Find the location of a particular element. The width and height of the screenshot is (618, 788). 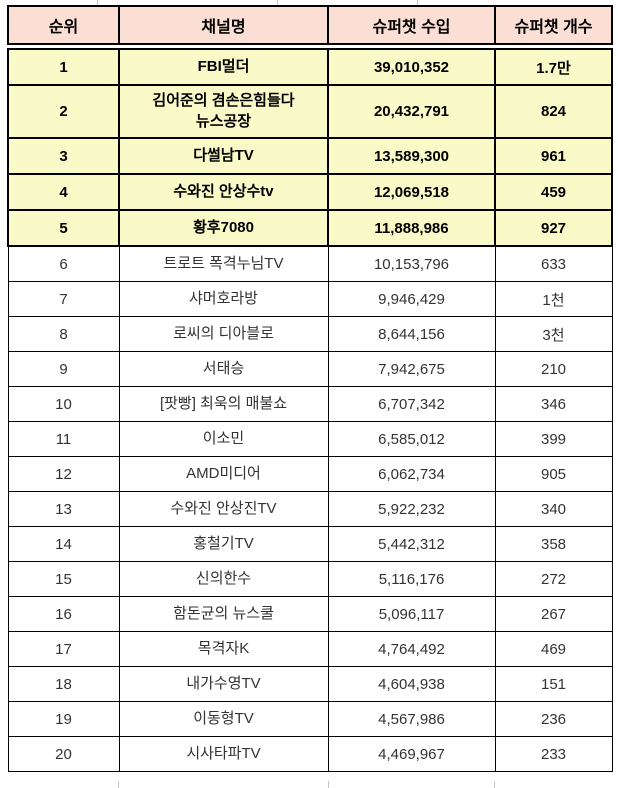

cell-income: 6,062,734 is located at coordinates (411, 474).